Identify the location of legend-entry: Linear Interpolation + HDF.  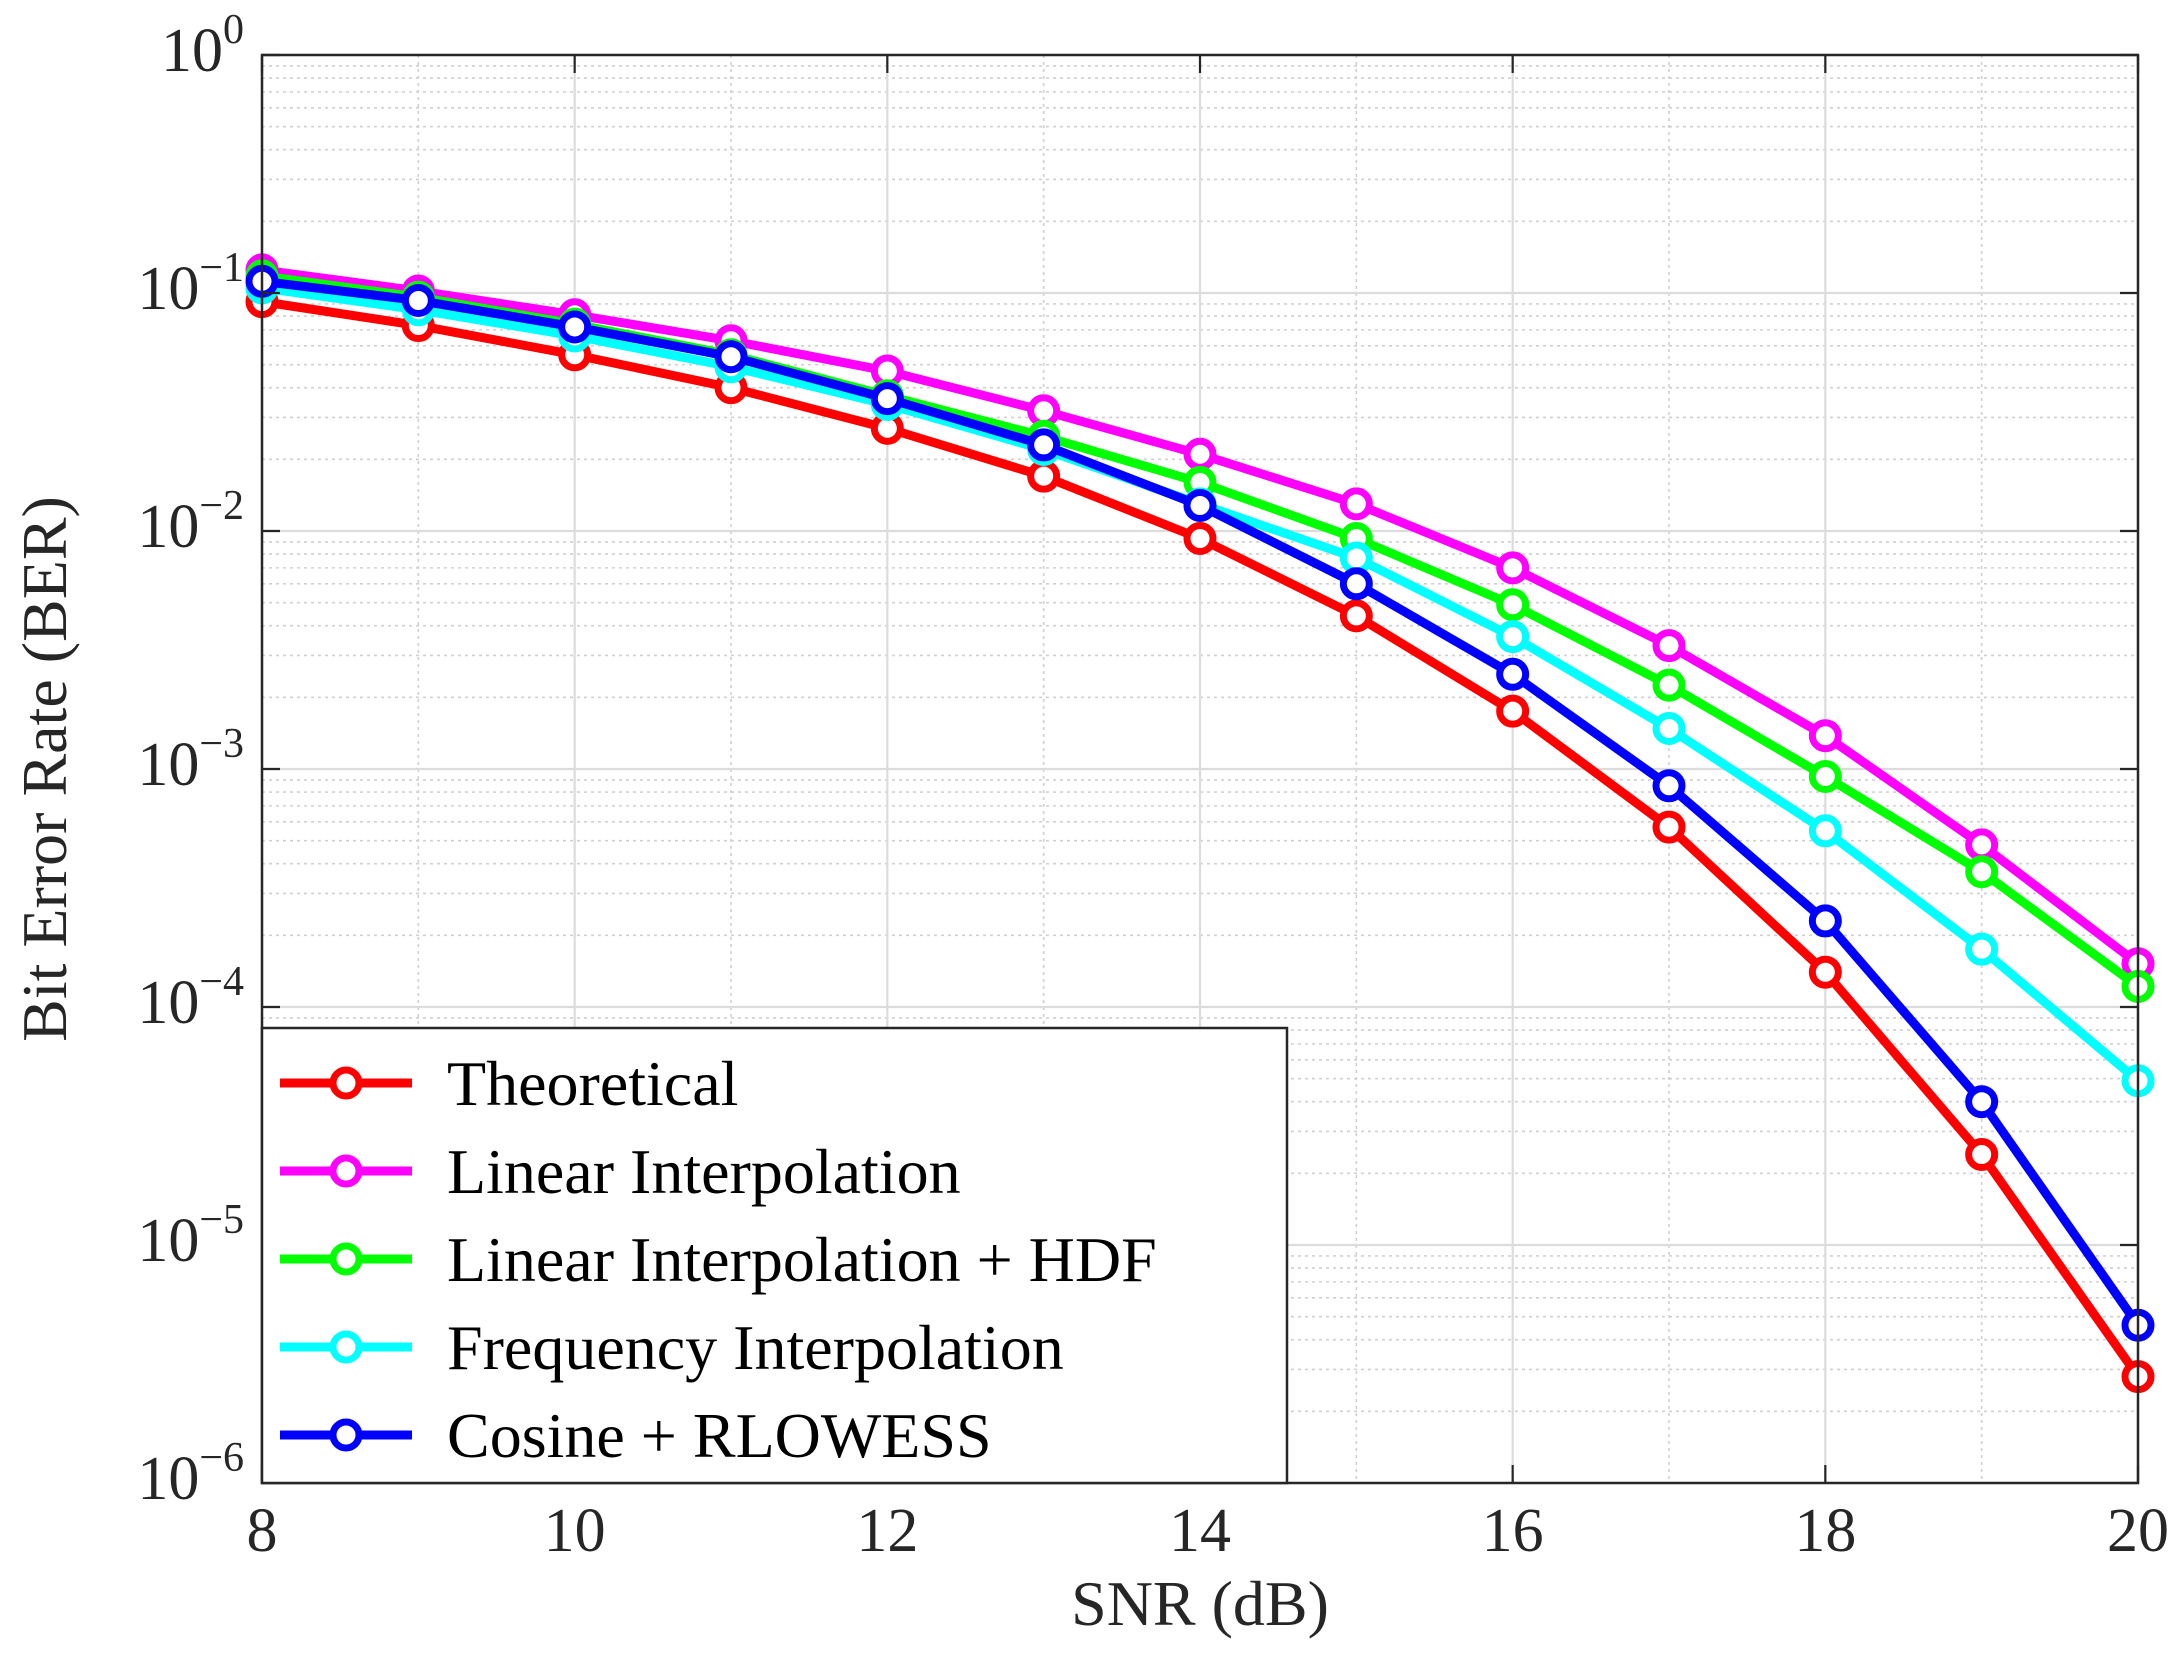
(718, 1259).